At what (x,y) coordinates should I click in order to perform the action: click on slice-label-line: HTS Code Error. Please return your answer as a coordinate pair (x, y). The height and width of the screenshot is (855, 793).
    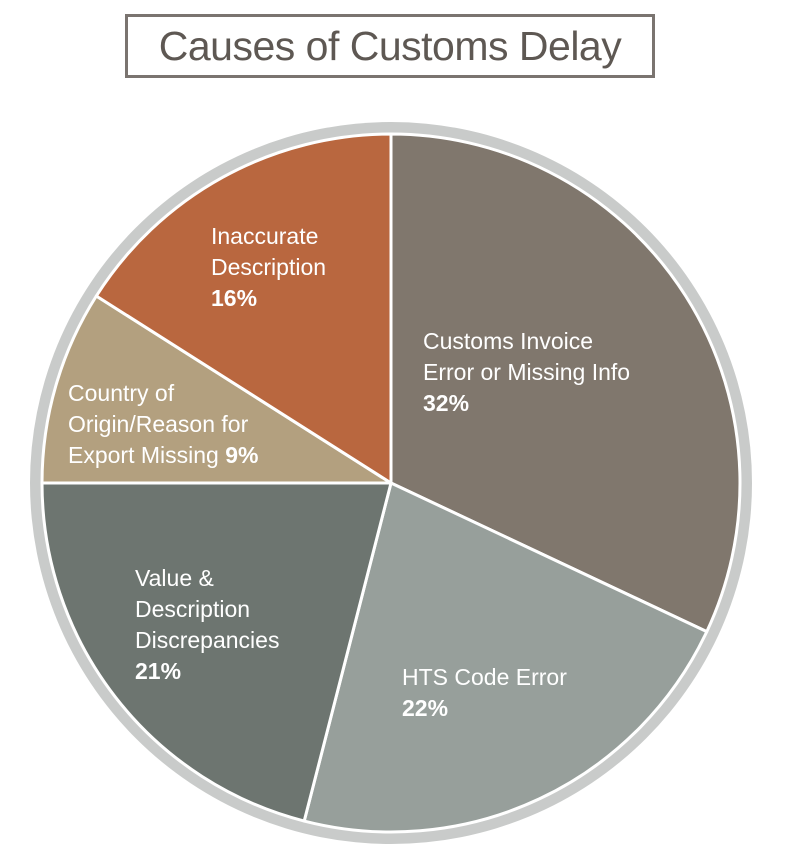
    Looking at the image, I should click on (484, 677).